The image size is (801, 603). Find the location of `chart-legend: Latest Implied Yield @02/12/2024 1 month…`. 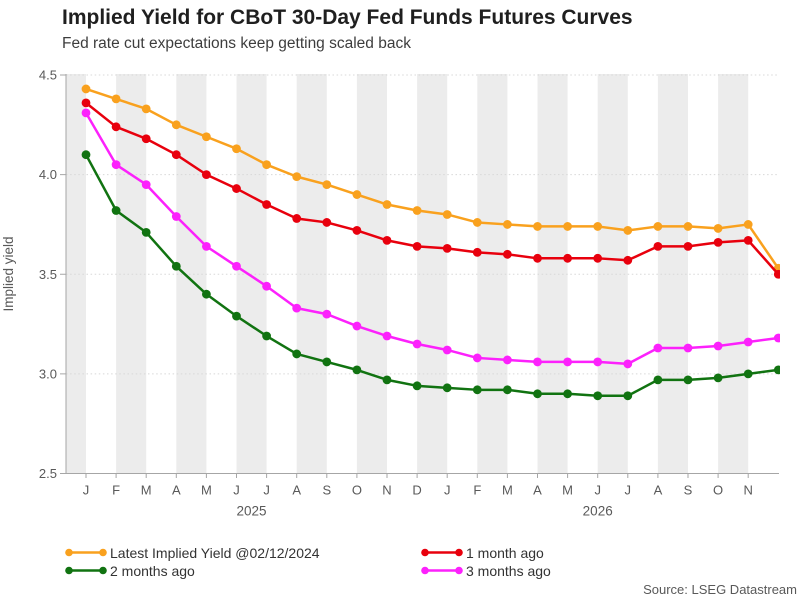

chart-legend: Latest Implied Yield @02/12/2024 1 month… is located at coordinates (307, 561).